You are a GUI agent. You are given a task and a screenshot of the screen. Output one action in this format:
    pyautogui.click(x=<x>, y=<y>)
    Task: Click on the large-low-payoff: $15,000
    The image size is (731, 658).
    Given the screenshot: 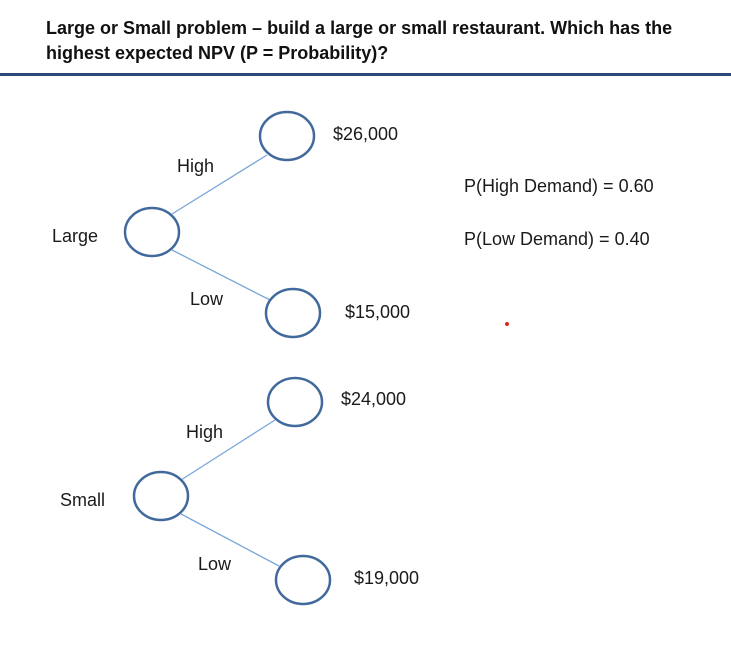 What is the action you would take?
    pyautogui.click(x=377, y=312)
    